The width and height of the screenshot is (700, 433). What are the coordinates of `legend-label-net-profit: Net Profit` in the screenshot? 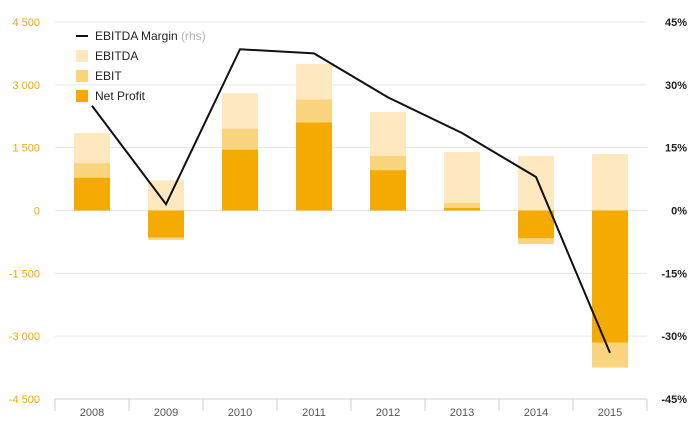 It's located at (120, 96).